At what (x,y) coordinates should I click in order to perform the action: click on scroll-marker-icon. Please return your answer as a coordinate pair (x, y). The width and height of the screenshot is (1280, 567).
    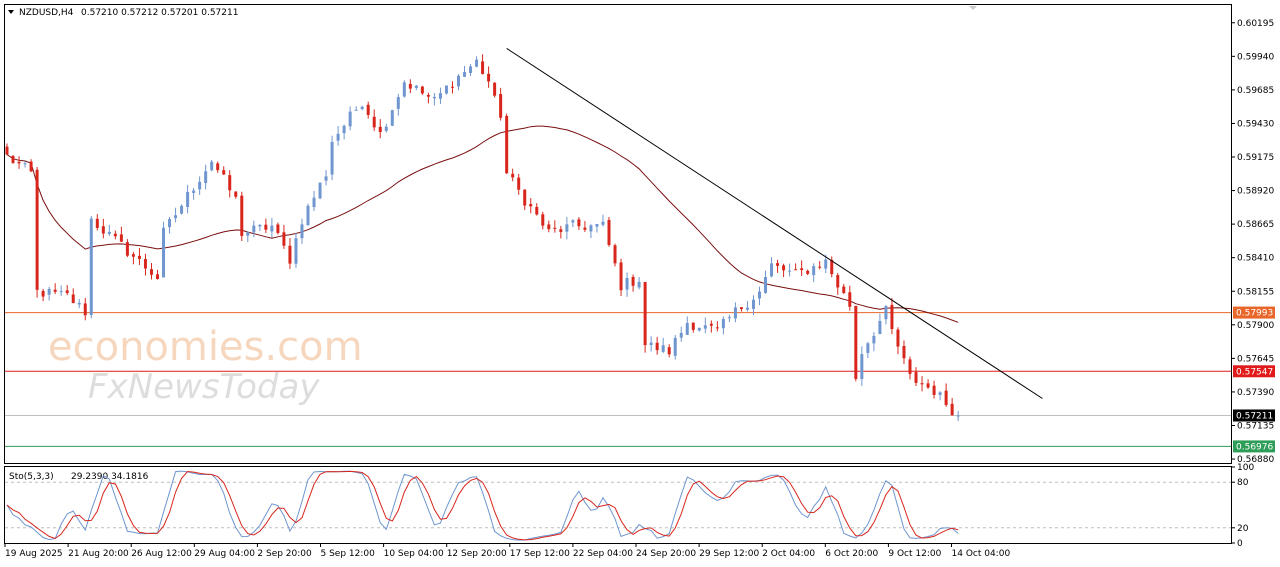
    Looking at the image, I should click on (973, 8).